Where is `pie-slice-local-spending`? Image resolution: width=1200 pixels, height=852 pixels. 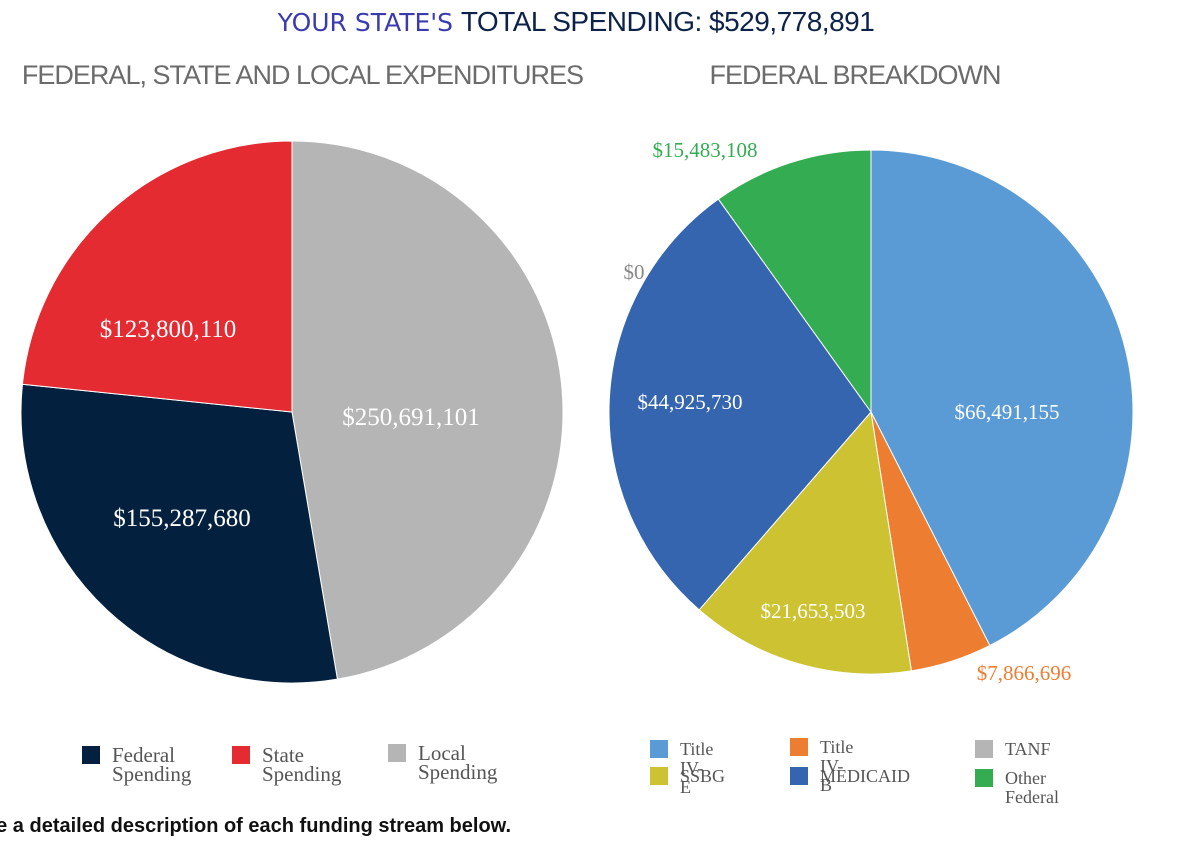
pie-slice-local-spending is located at coordinates (427, 410).